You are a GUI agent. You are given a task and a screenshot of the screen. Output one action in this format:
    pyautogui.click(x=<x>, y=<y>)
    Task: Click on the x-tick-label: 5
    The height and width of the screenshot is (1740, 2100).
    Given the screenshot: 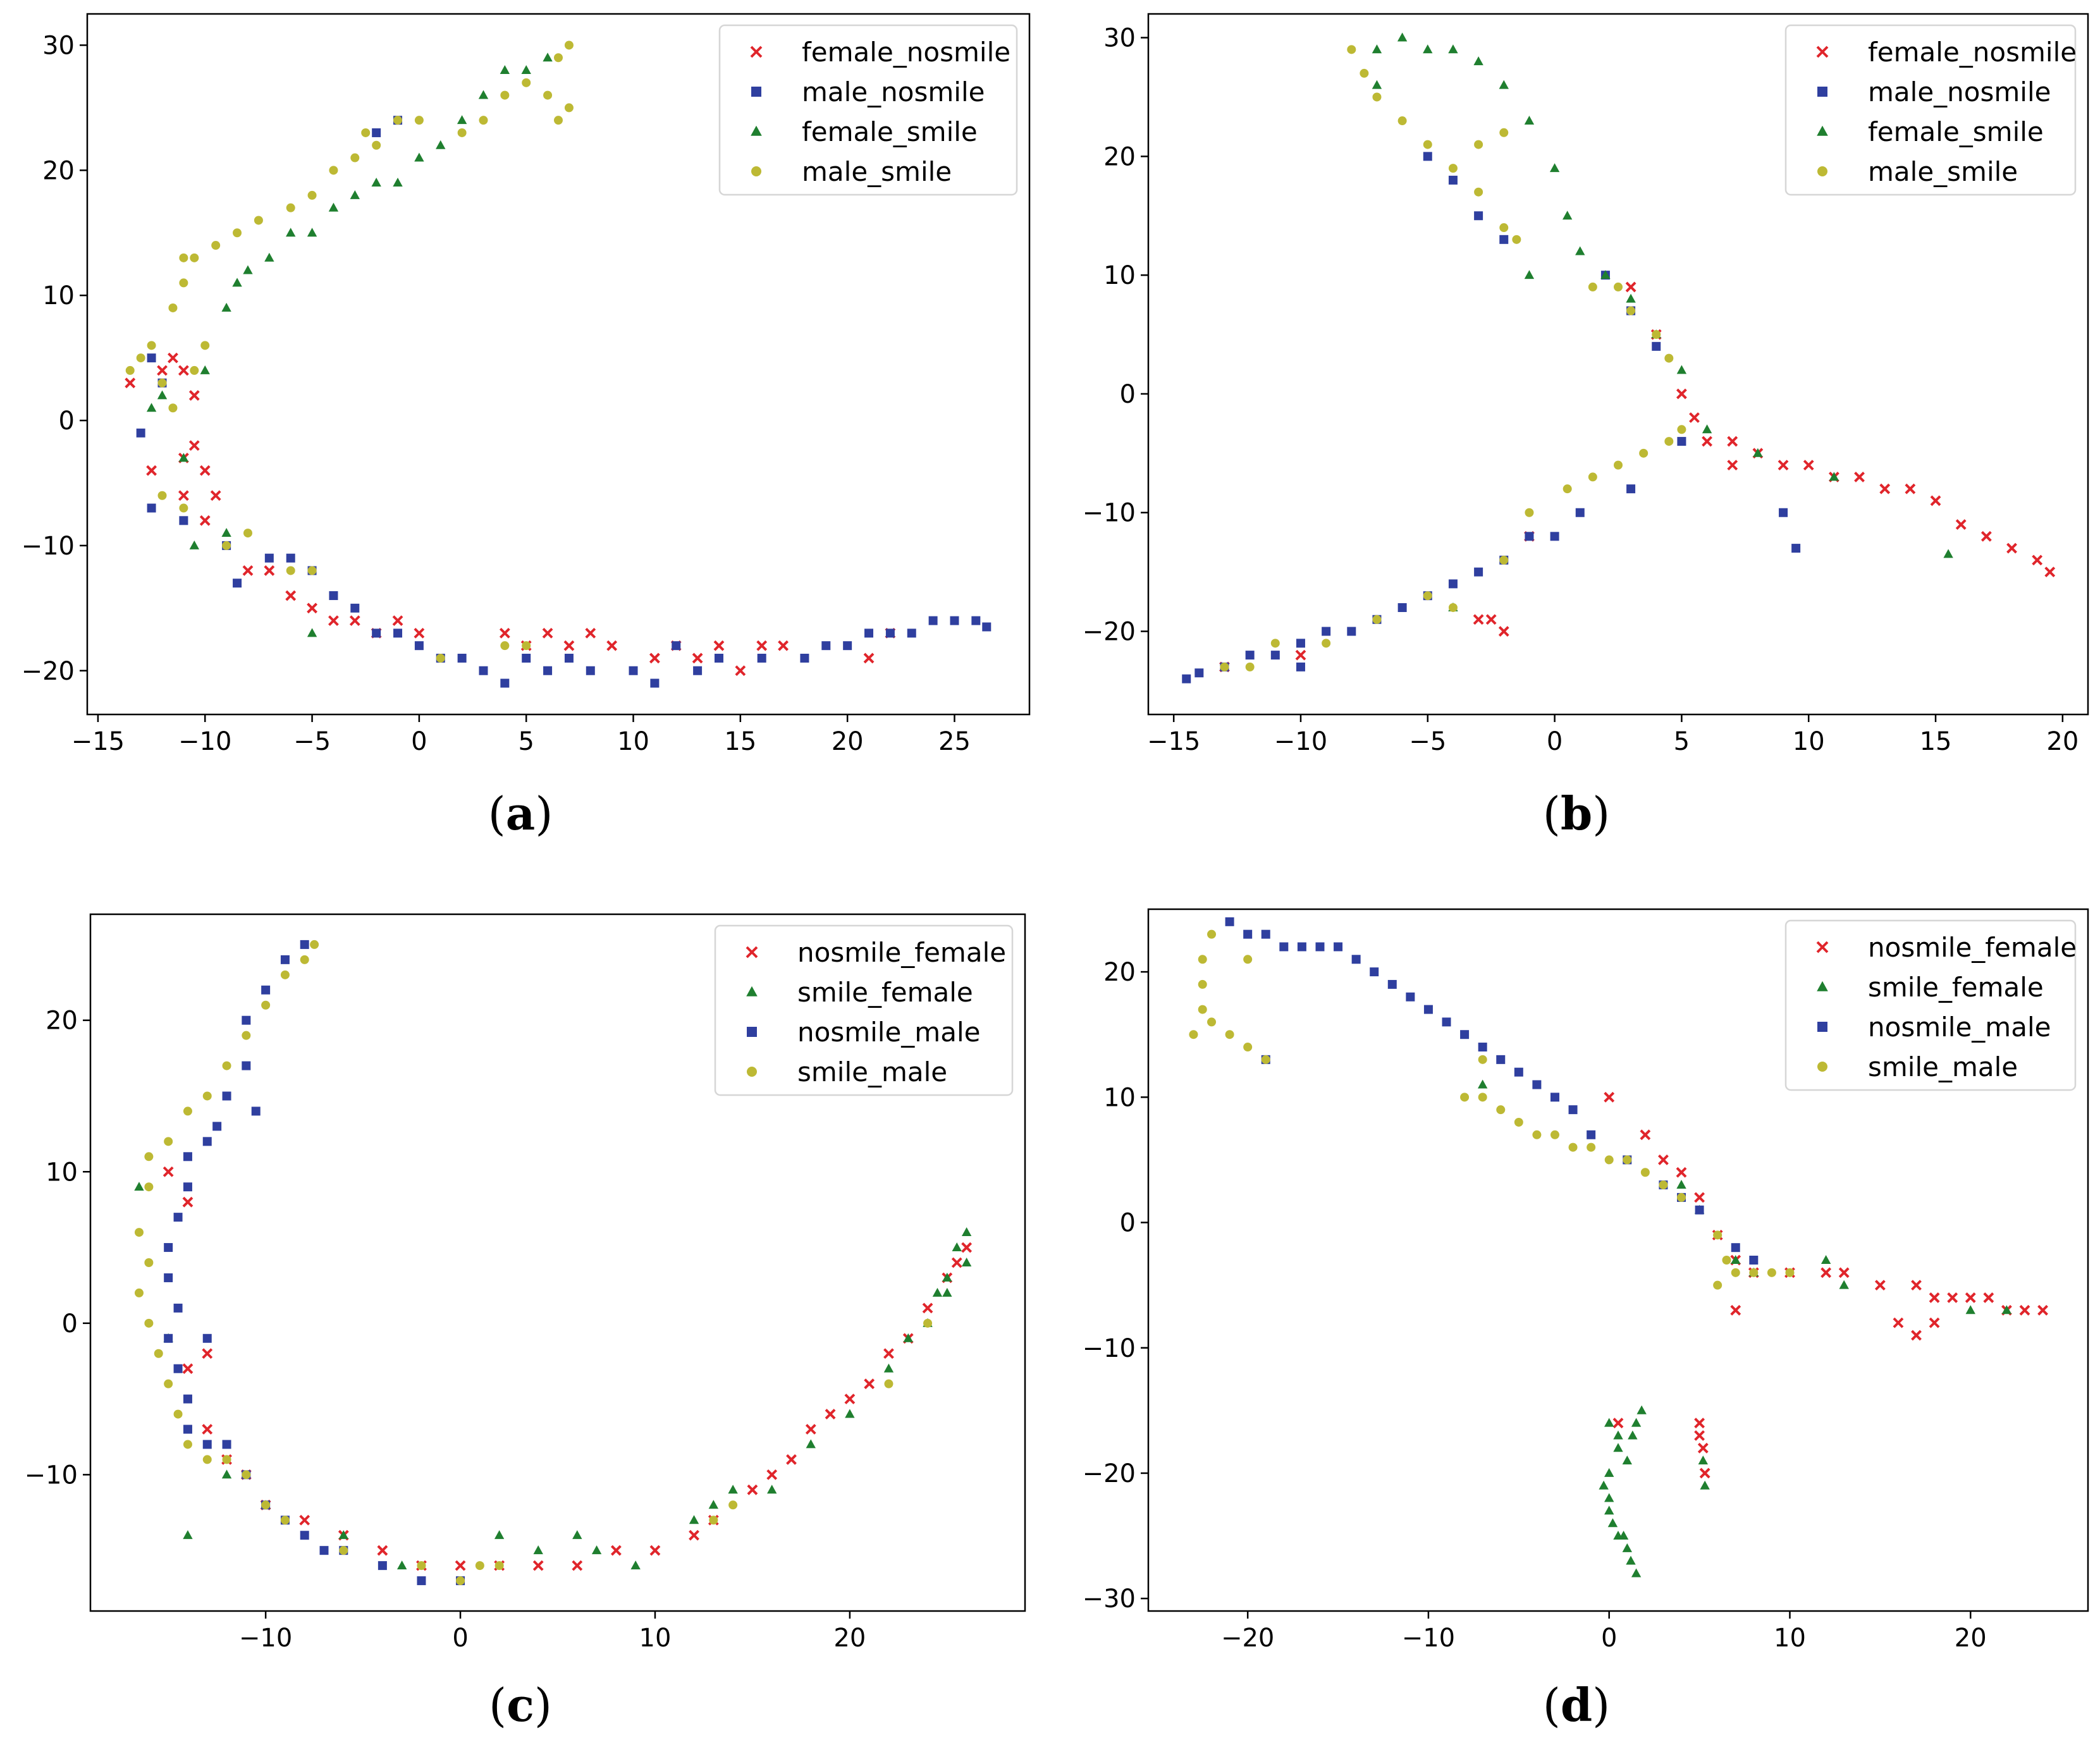 What is the action you would take?
    pyautogui.click(x=1682, y=741)
    